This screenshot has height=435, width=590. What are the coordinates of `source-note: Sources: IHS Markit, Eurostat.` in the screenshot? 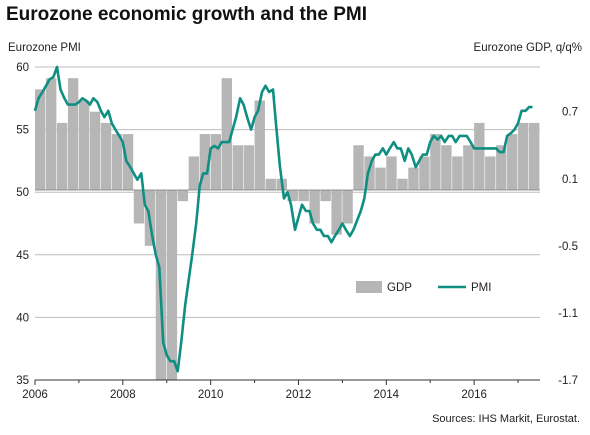 It's located at (506, 419).